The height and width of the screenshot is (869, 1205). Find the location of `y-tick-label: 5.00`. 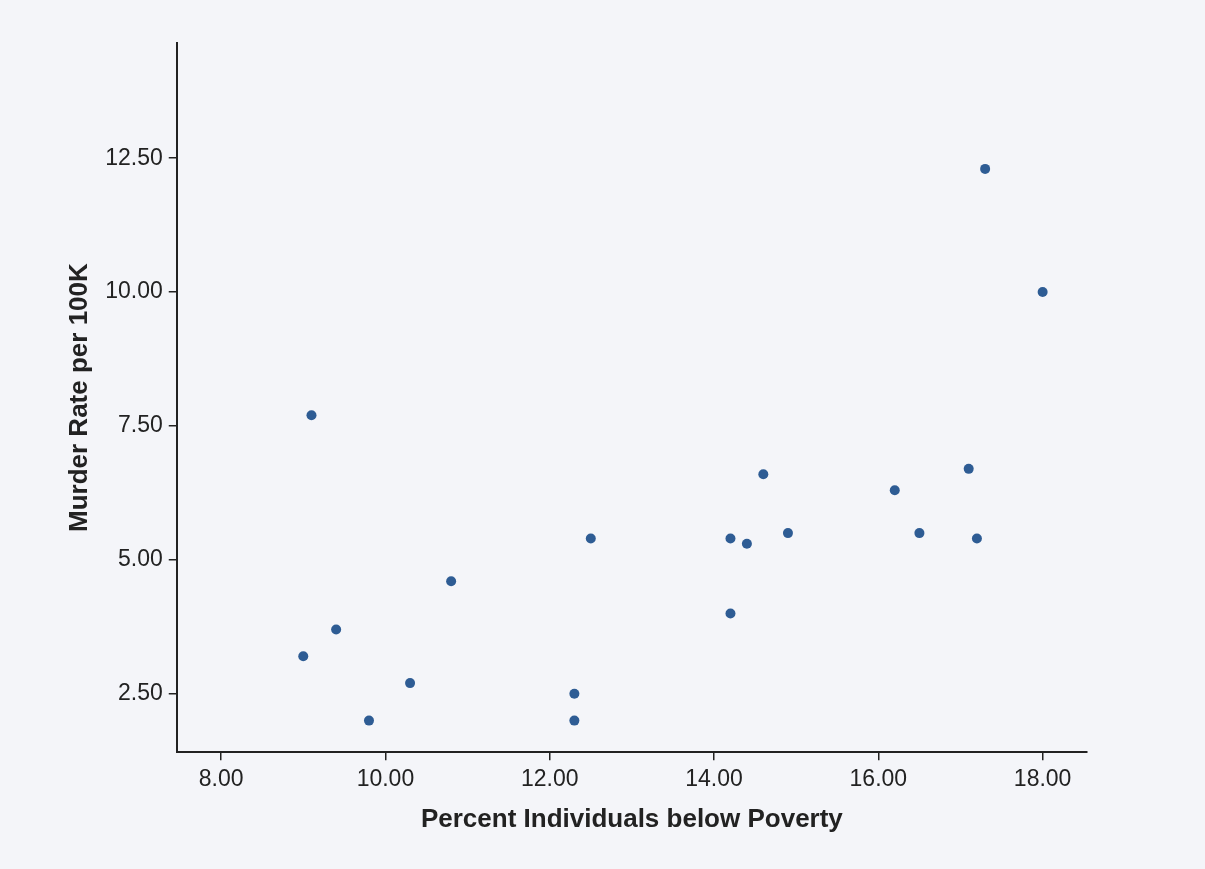

y-tick-label: 5.00 is located at coordinates (140, 558).